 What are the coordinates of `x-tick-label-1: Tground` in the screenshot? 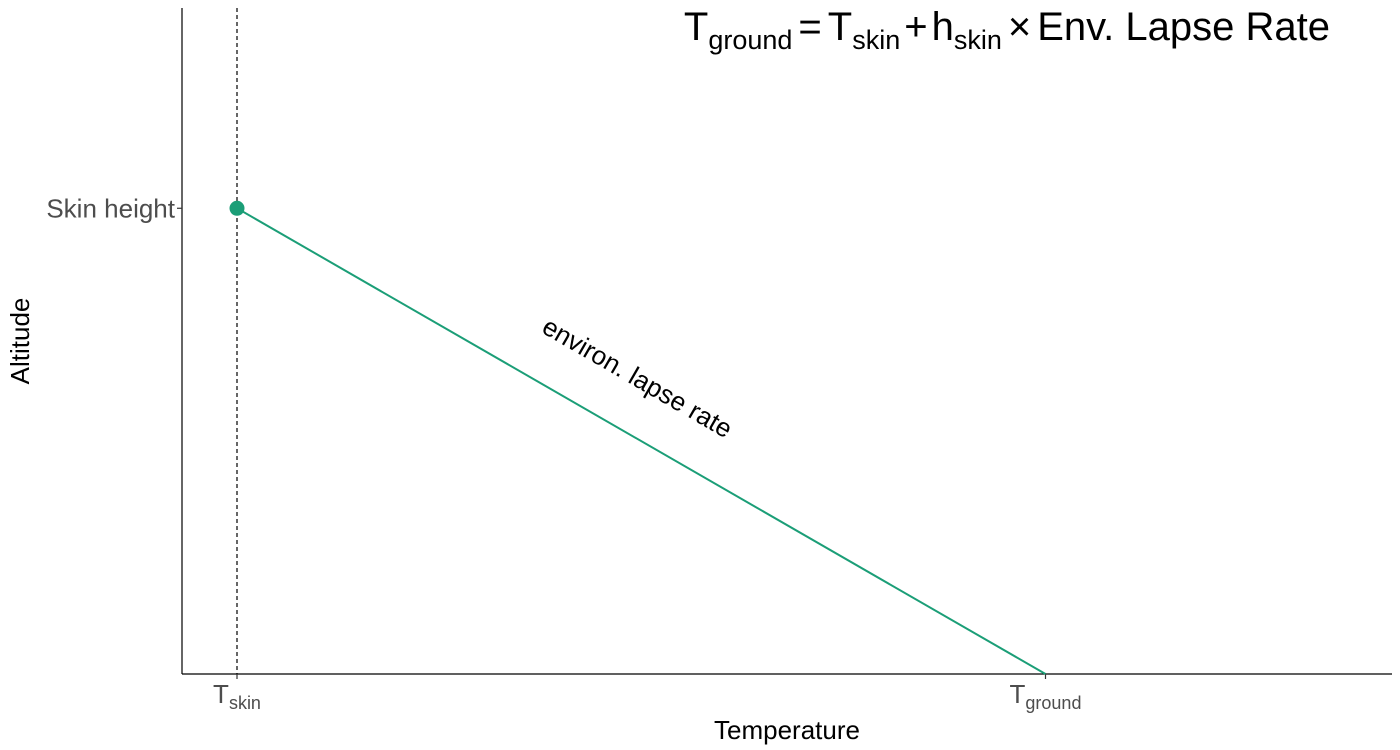 It's located at (1046, 696).